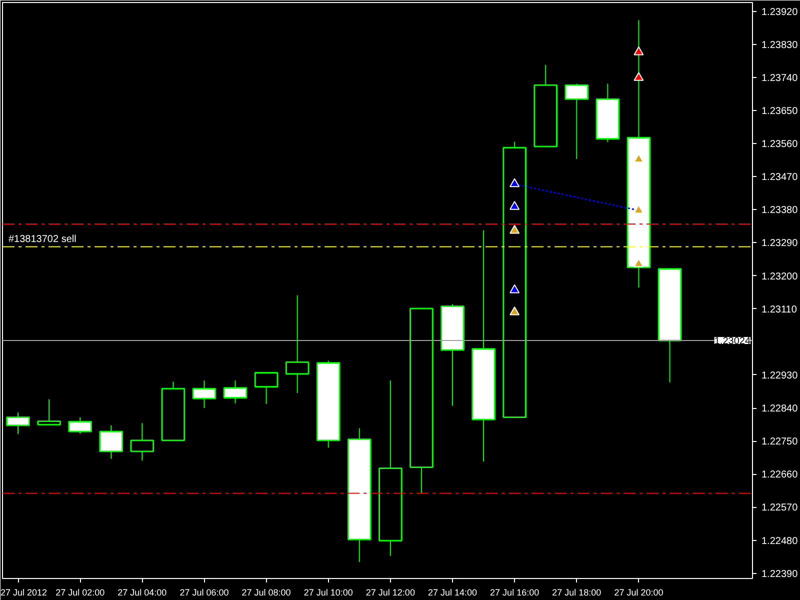 This screenshot has width=800, height=600. What do you see at coordinates (732, 341) in the screenshot?
I see `ref-line-label: 1.23024` at bounding box center [732, 341].